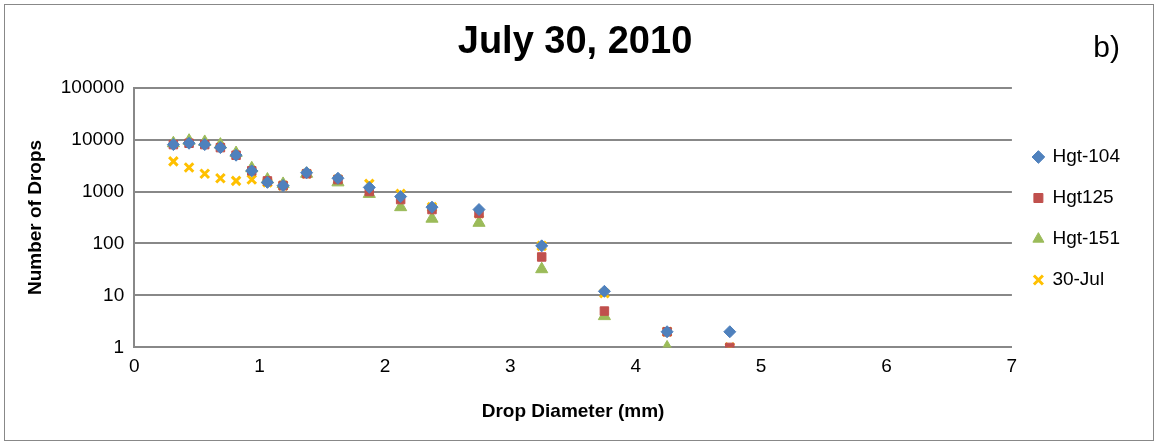 The height and width of the screenshot is (447, 1160). Describe the element at coordinates (886, 366) in the screenshot. I see `x-tick-label: 6` at that location.